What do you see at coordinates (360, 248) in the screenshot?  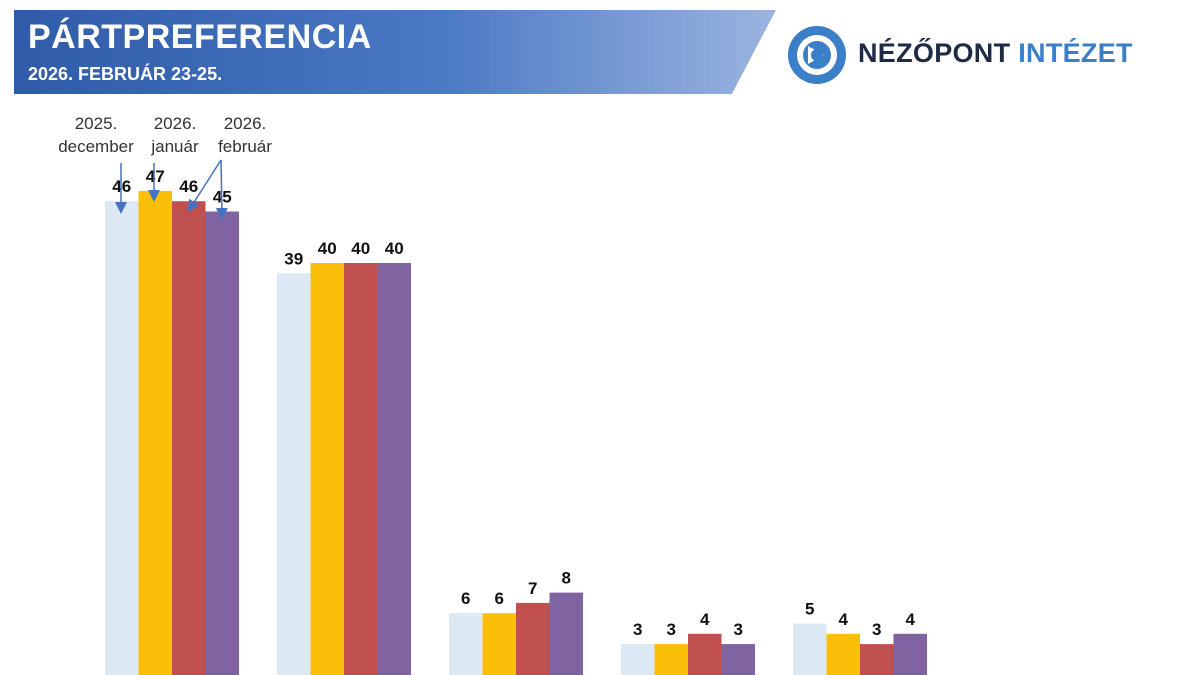 I see `value-label-series2-group1: 40` at bounding box center [360, 248].